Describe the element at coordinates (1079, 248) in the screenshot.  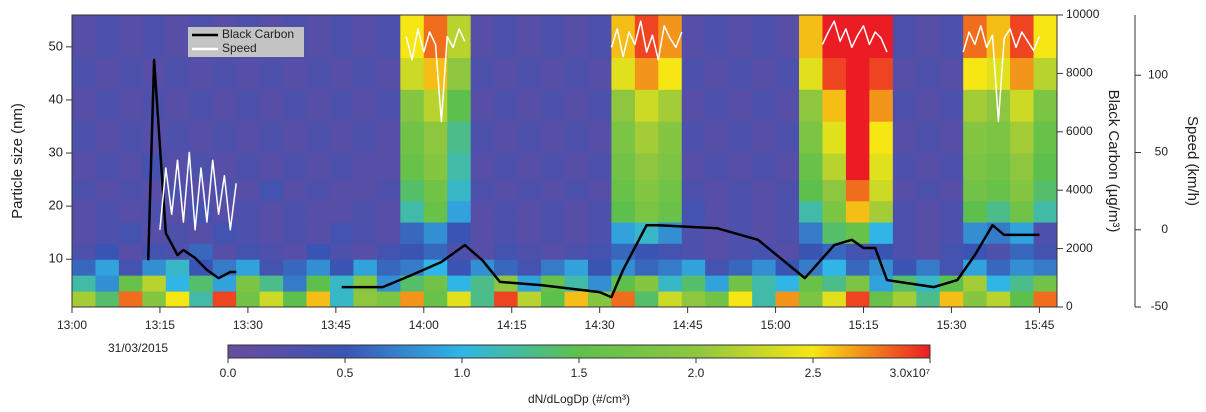
I see `y2-tick-label: 2000` at that location.